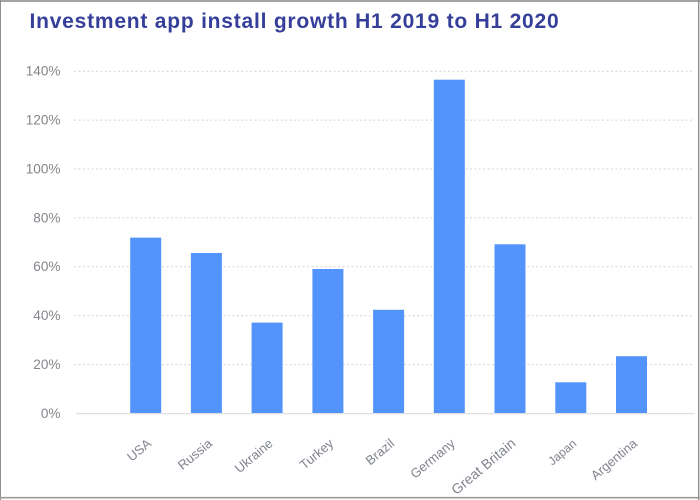 The image size is (700, 500). I want to click on svg-text: 0%, so click(51, 413).